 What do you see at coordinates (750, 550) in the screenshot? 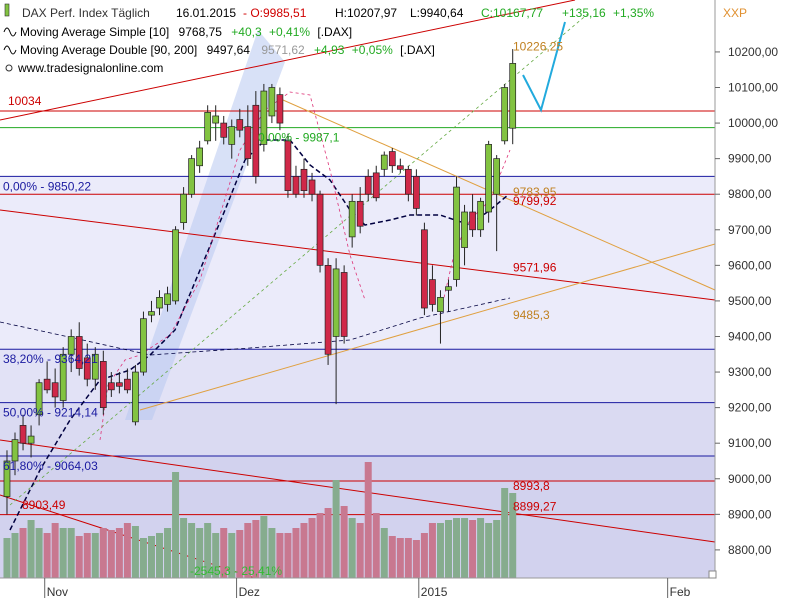
I see `y-tick-label: 8800,00` at bounding box center [750, 550].